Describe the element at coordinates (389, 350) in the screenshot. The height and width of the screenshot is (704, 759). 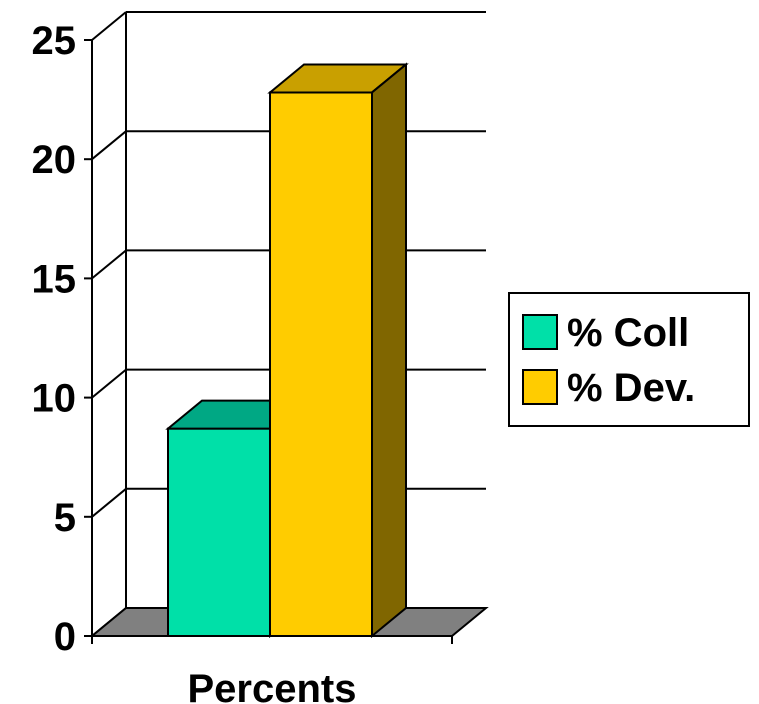
I see `bar-side` at that location.